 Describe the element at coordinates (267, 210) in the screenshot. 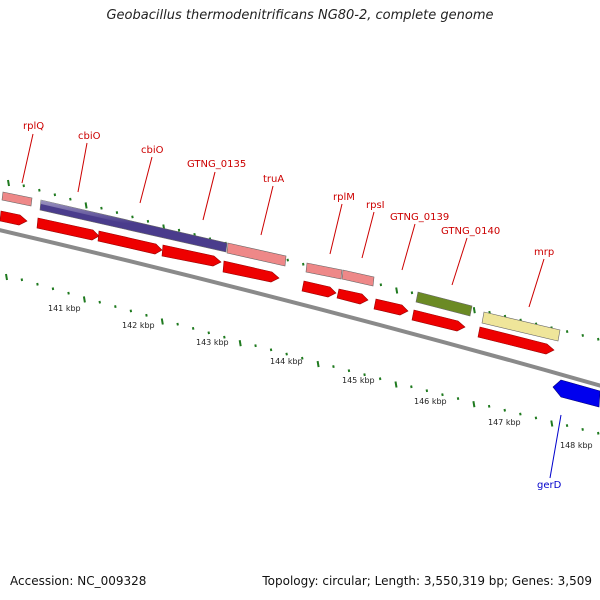

I see `leader-line-truA` at that location.